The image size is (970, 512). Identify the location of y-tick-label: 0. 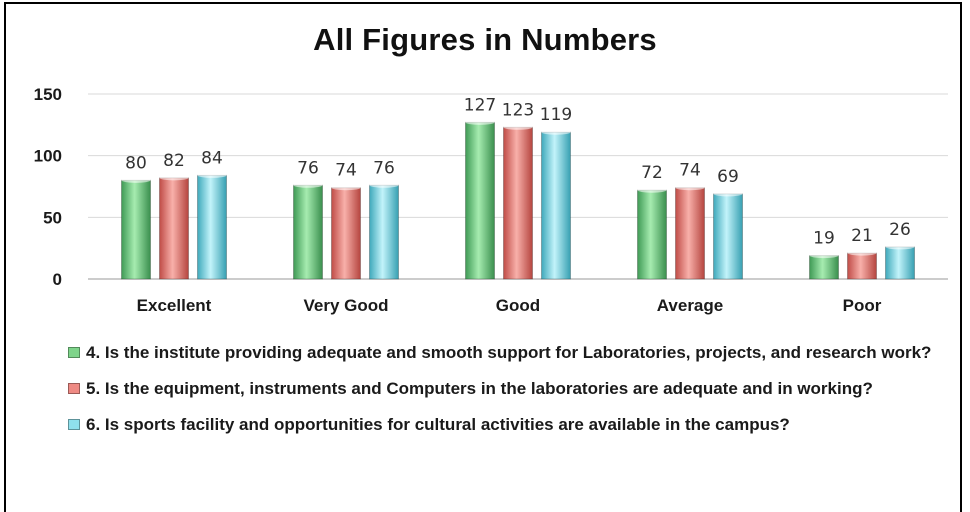
(57, 279).